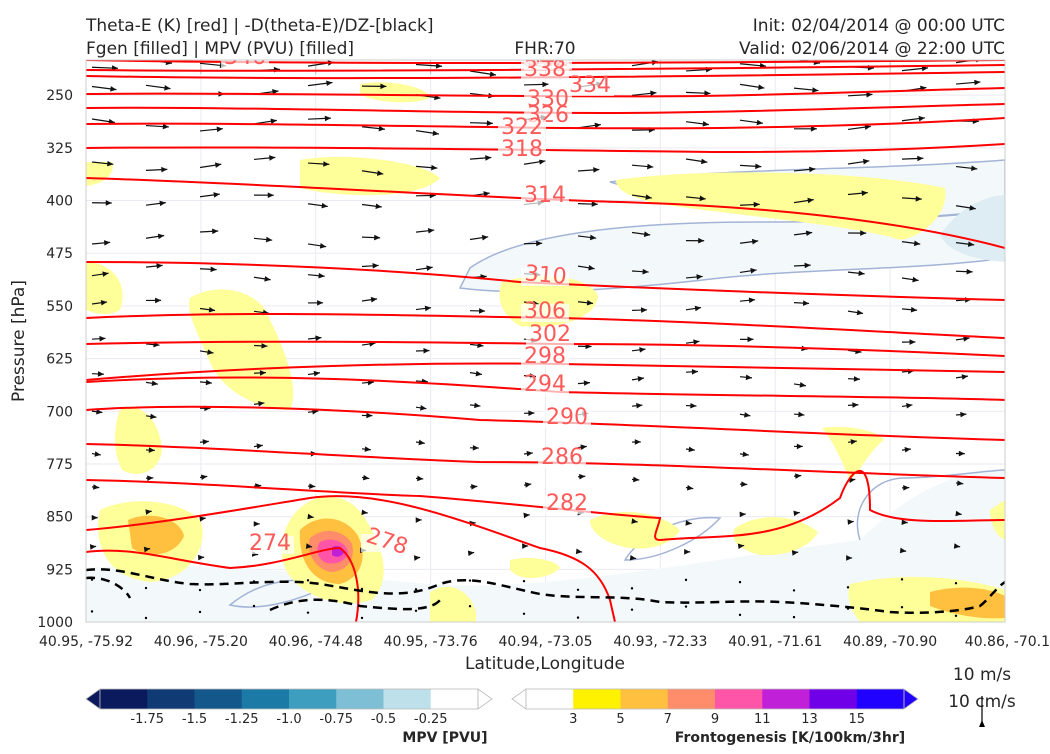 This screenshot has width=1050, height=754. Describe the element at coordinates (86, 642) in the screenshot. I see `x-tick-label: 40.95, -75.92` at that location.